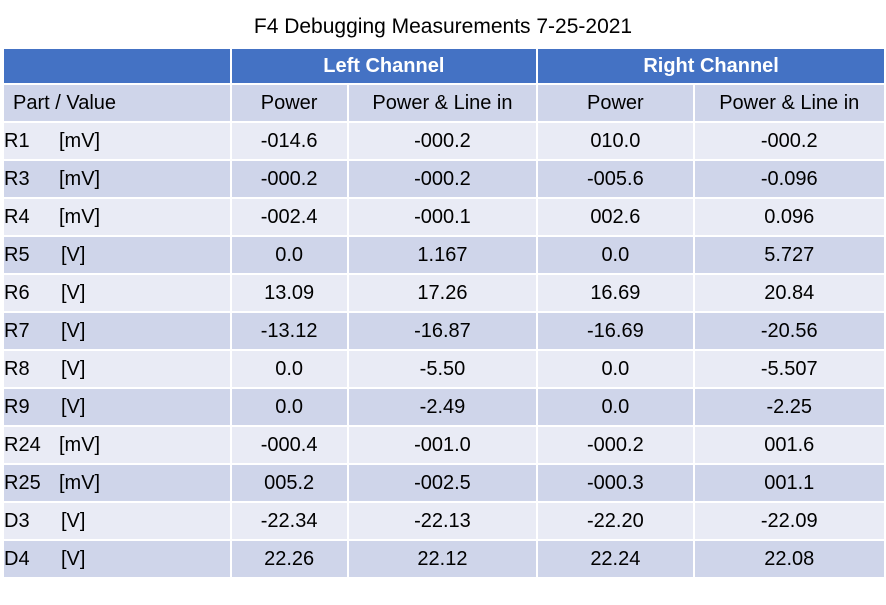 Image resolution: width=886 pixels, height=605 pixels. I want to click on table-row: R5 [V] 0.0 1.167 0.0 5.727, so click(444, 255).